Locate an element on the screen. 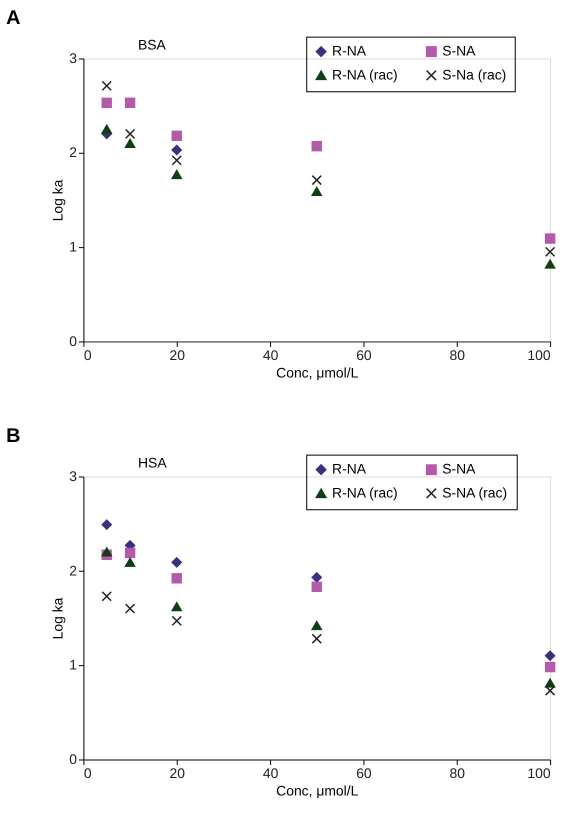  chart-title: A is located at coordinates (13, 18).